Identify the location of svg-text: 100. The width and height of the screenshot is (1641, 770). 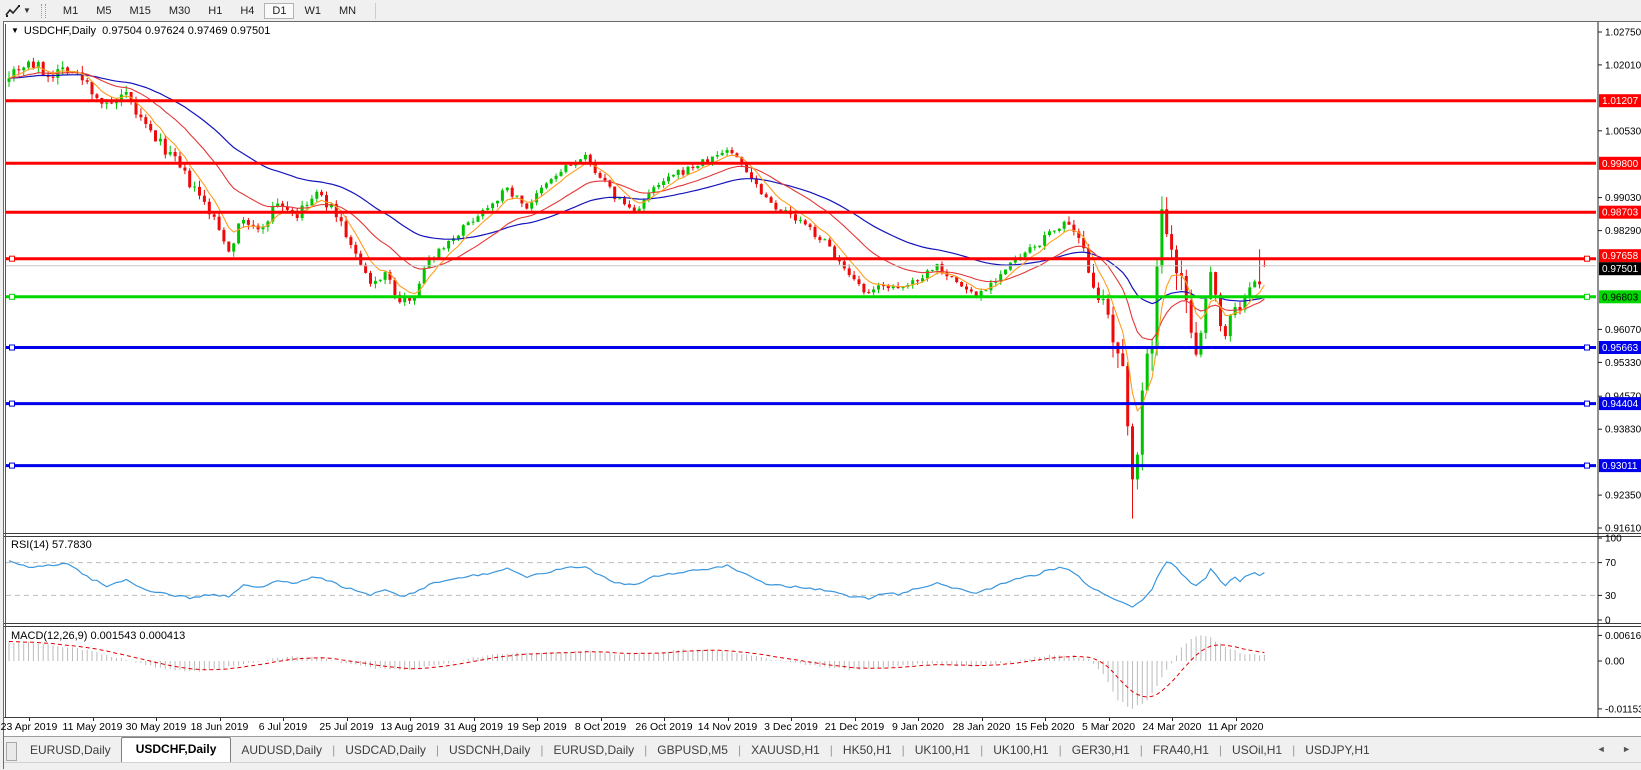
(1613, 539).